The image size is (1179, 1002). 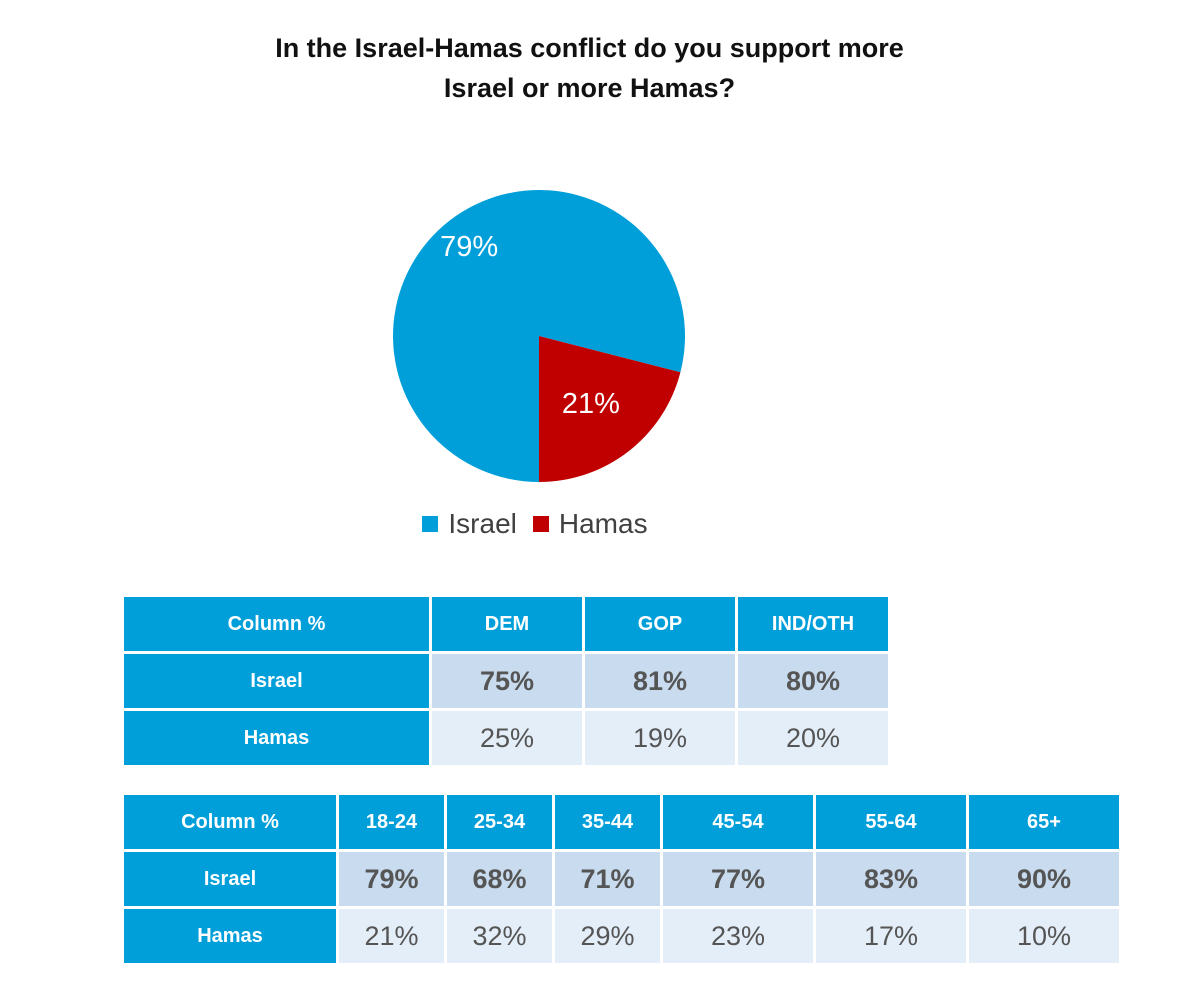 I want to click on cell-hamas-dem: 25%, so click(x=507, y=738).